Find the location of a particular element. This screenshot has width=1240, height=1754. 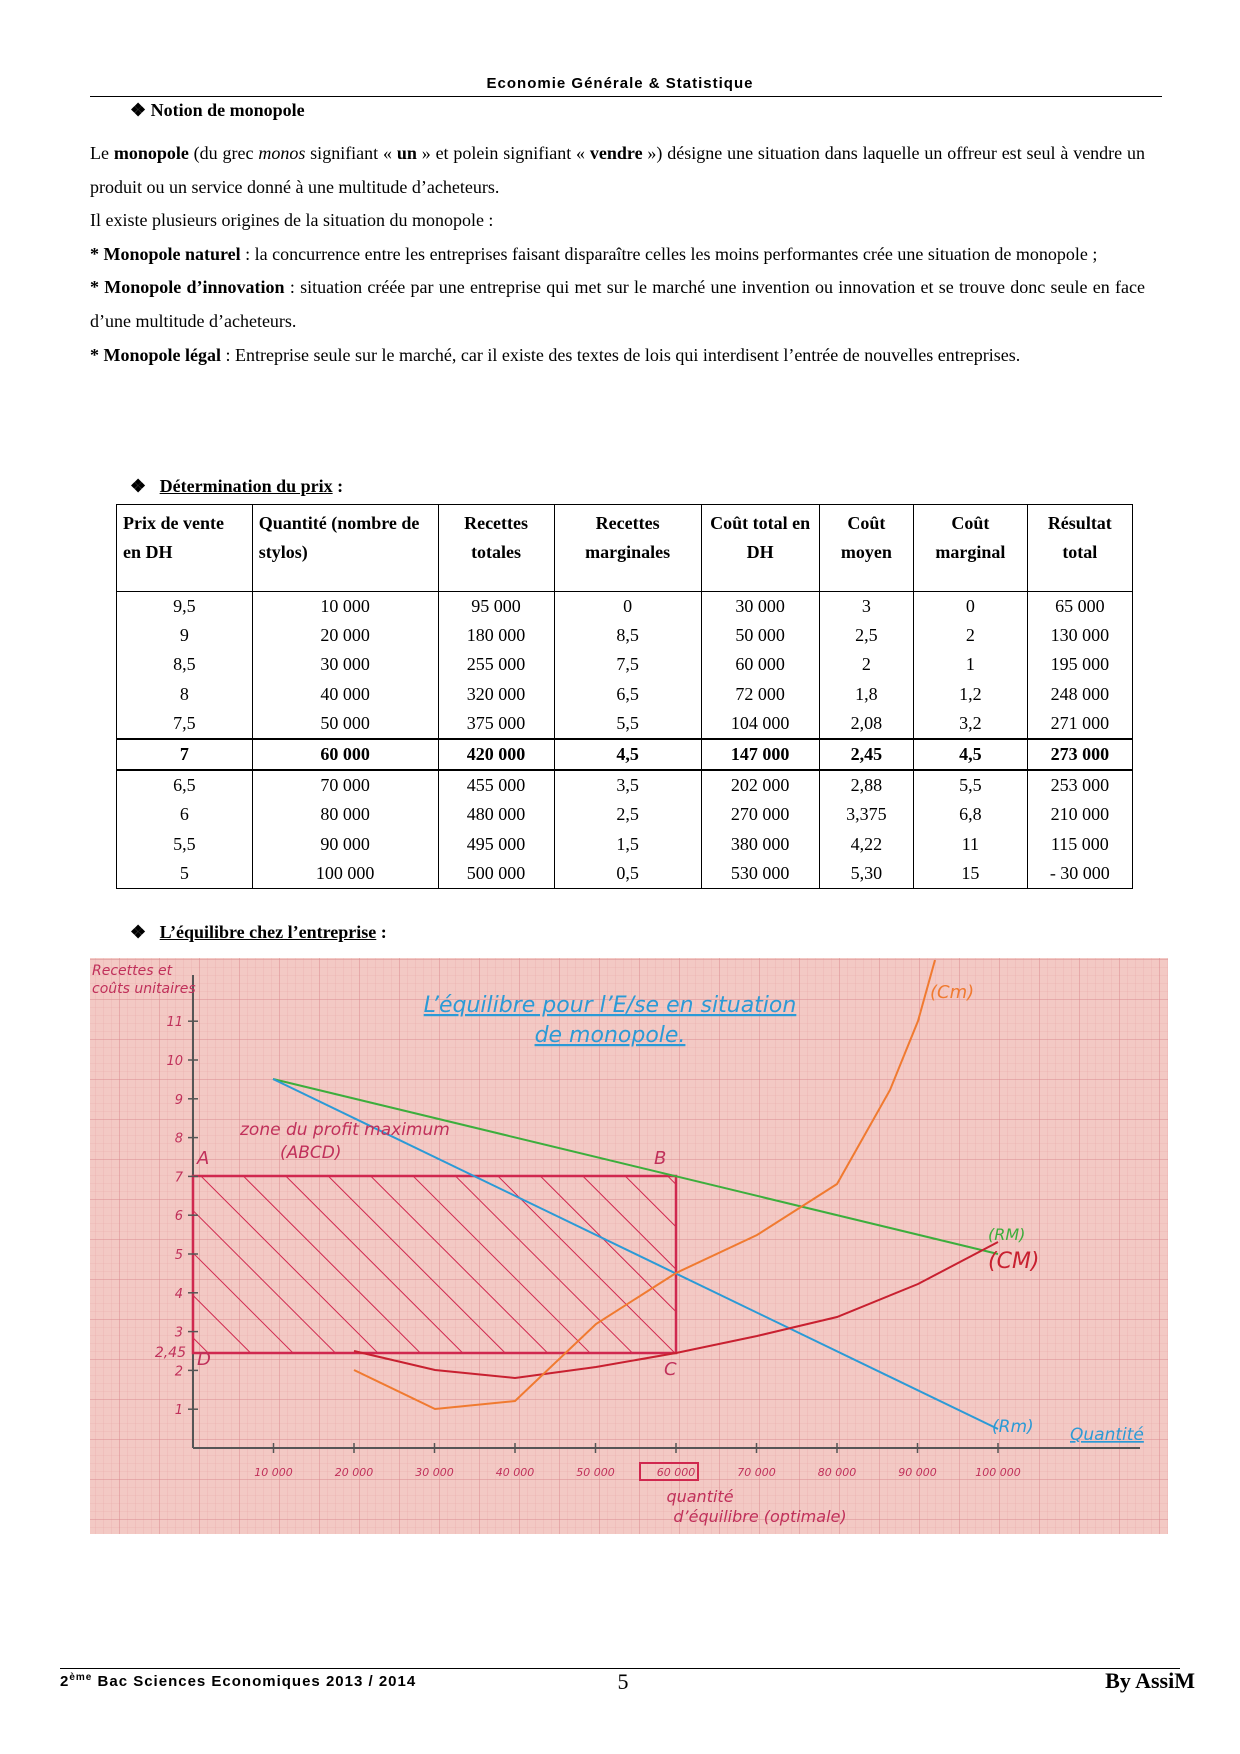

table-cell: 480 000 is located at coordinates (496, 815).